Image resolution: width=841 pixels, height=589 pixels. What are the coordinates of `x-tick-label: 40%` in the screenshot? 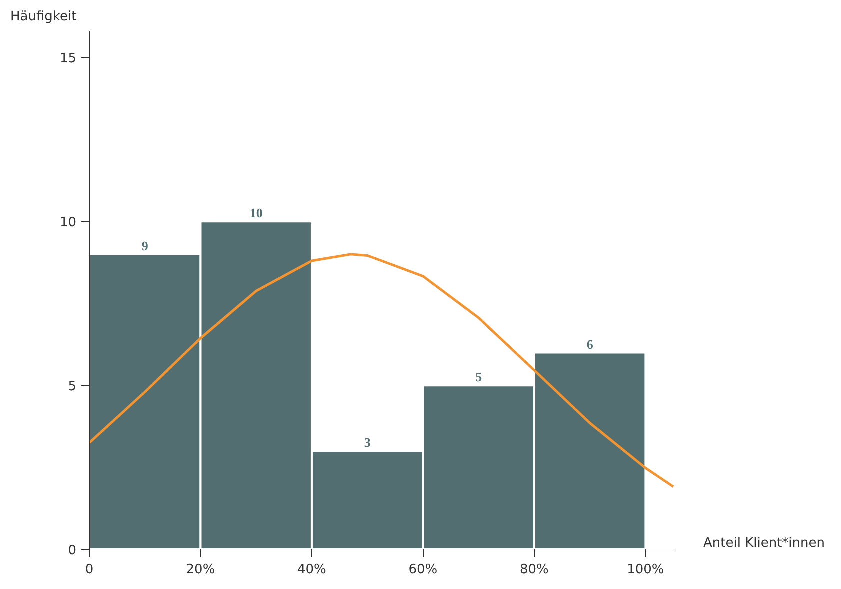 It's located at (312, 570).